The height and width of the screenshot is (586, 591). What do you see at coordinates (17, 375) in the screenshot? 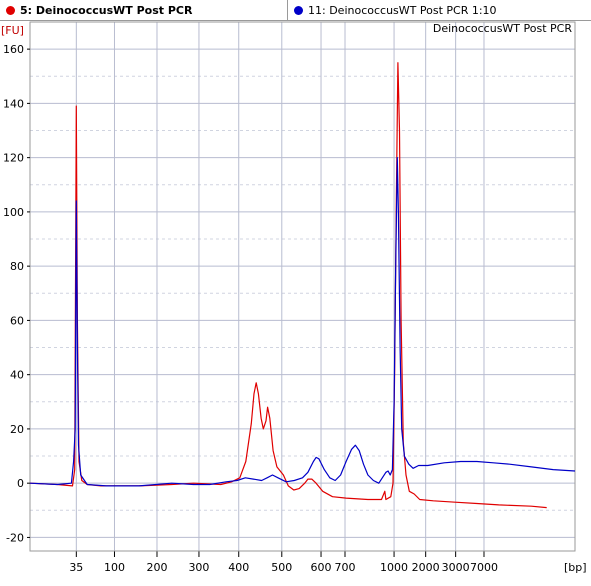
I see `y-tick-label: 40` at bounding box center [17, 375].